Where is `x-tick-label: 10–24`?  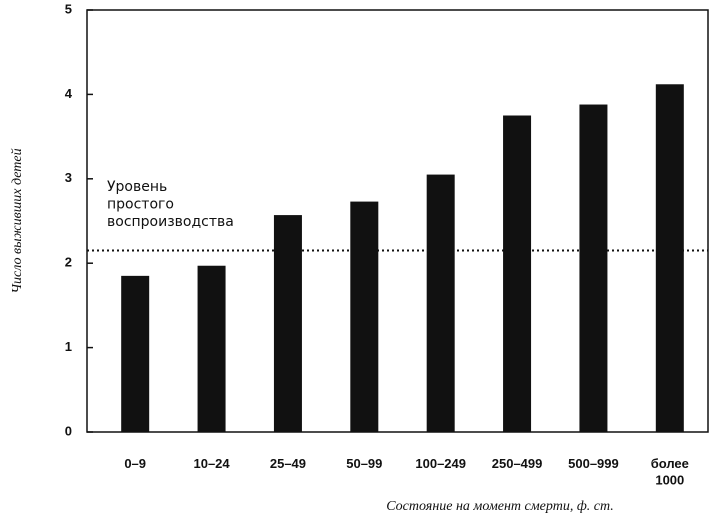
x-tick-label: 10–24 is located at coordinates (211, 463).